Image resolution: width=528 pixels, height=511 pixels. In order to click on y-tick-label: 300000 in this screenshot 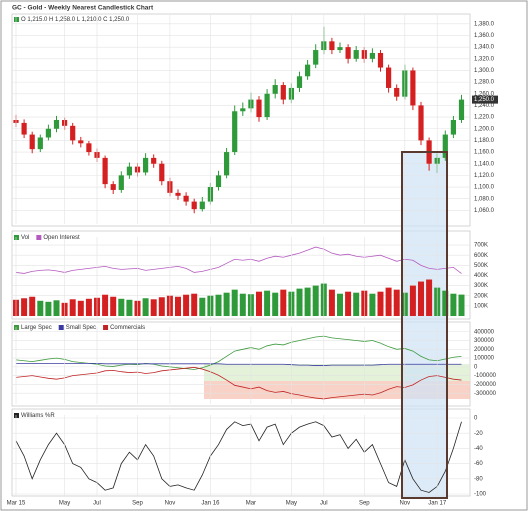, I will do `click(484, 341)`.